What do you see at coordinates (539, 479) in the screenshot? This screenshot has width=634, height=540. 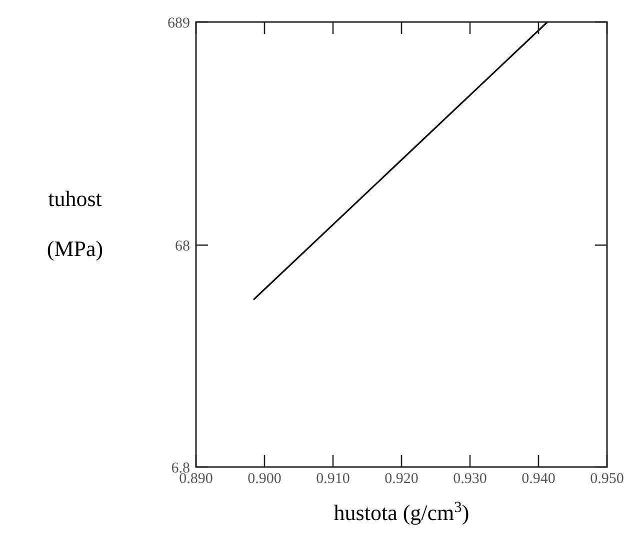 I see `x-tick-label: 0.940` at bounding box center [539, 479].